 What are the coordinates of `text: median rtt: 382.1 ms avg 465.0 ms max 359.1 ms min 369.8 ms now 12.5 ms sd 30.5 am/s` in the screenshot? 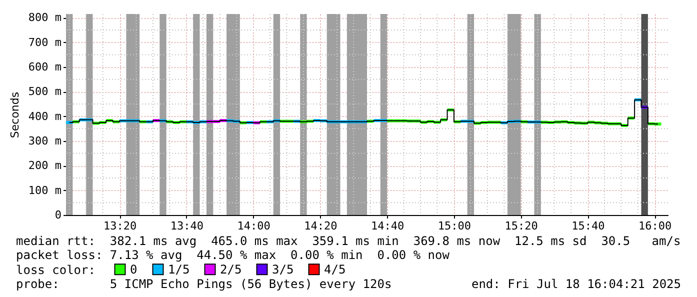 It's located at (348, 241).